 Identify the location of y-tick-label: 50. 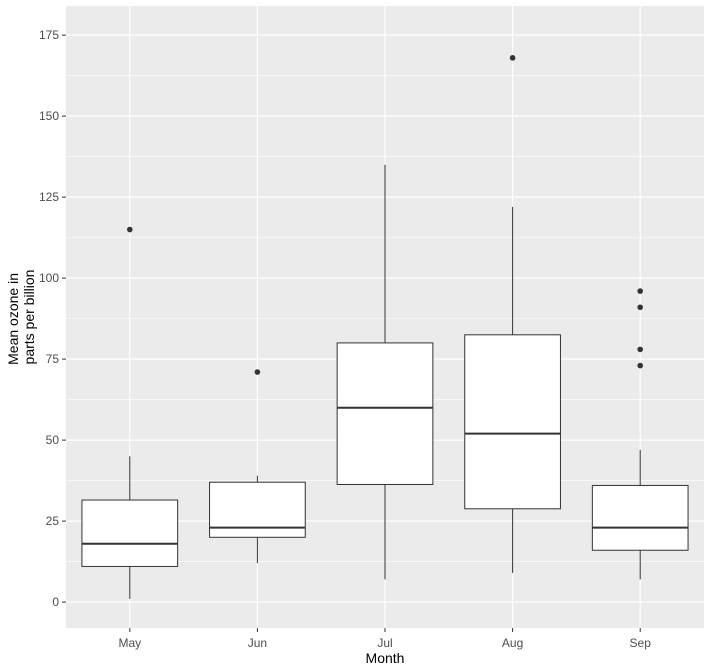
(53, 440).